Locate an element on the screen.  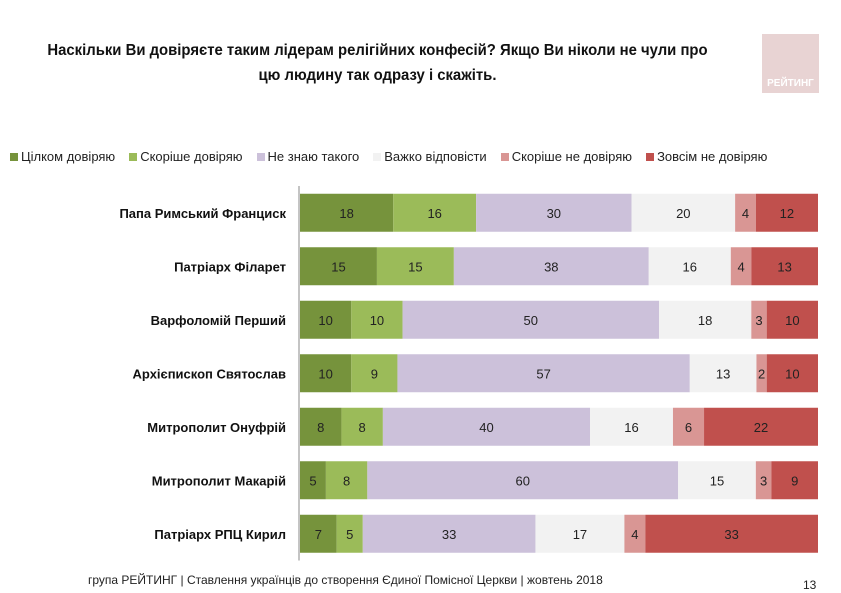
data-label: 6 is located at coordinates (688, 427).